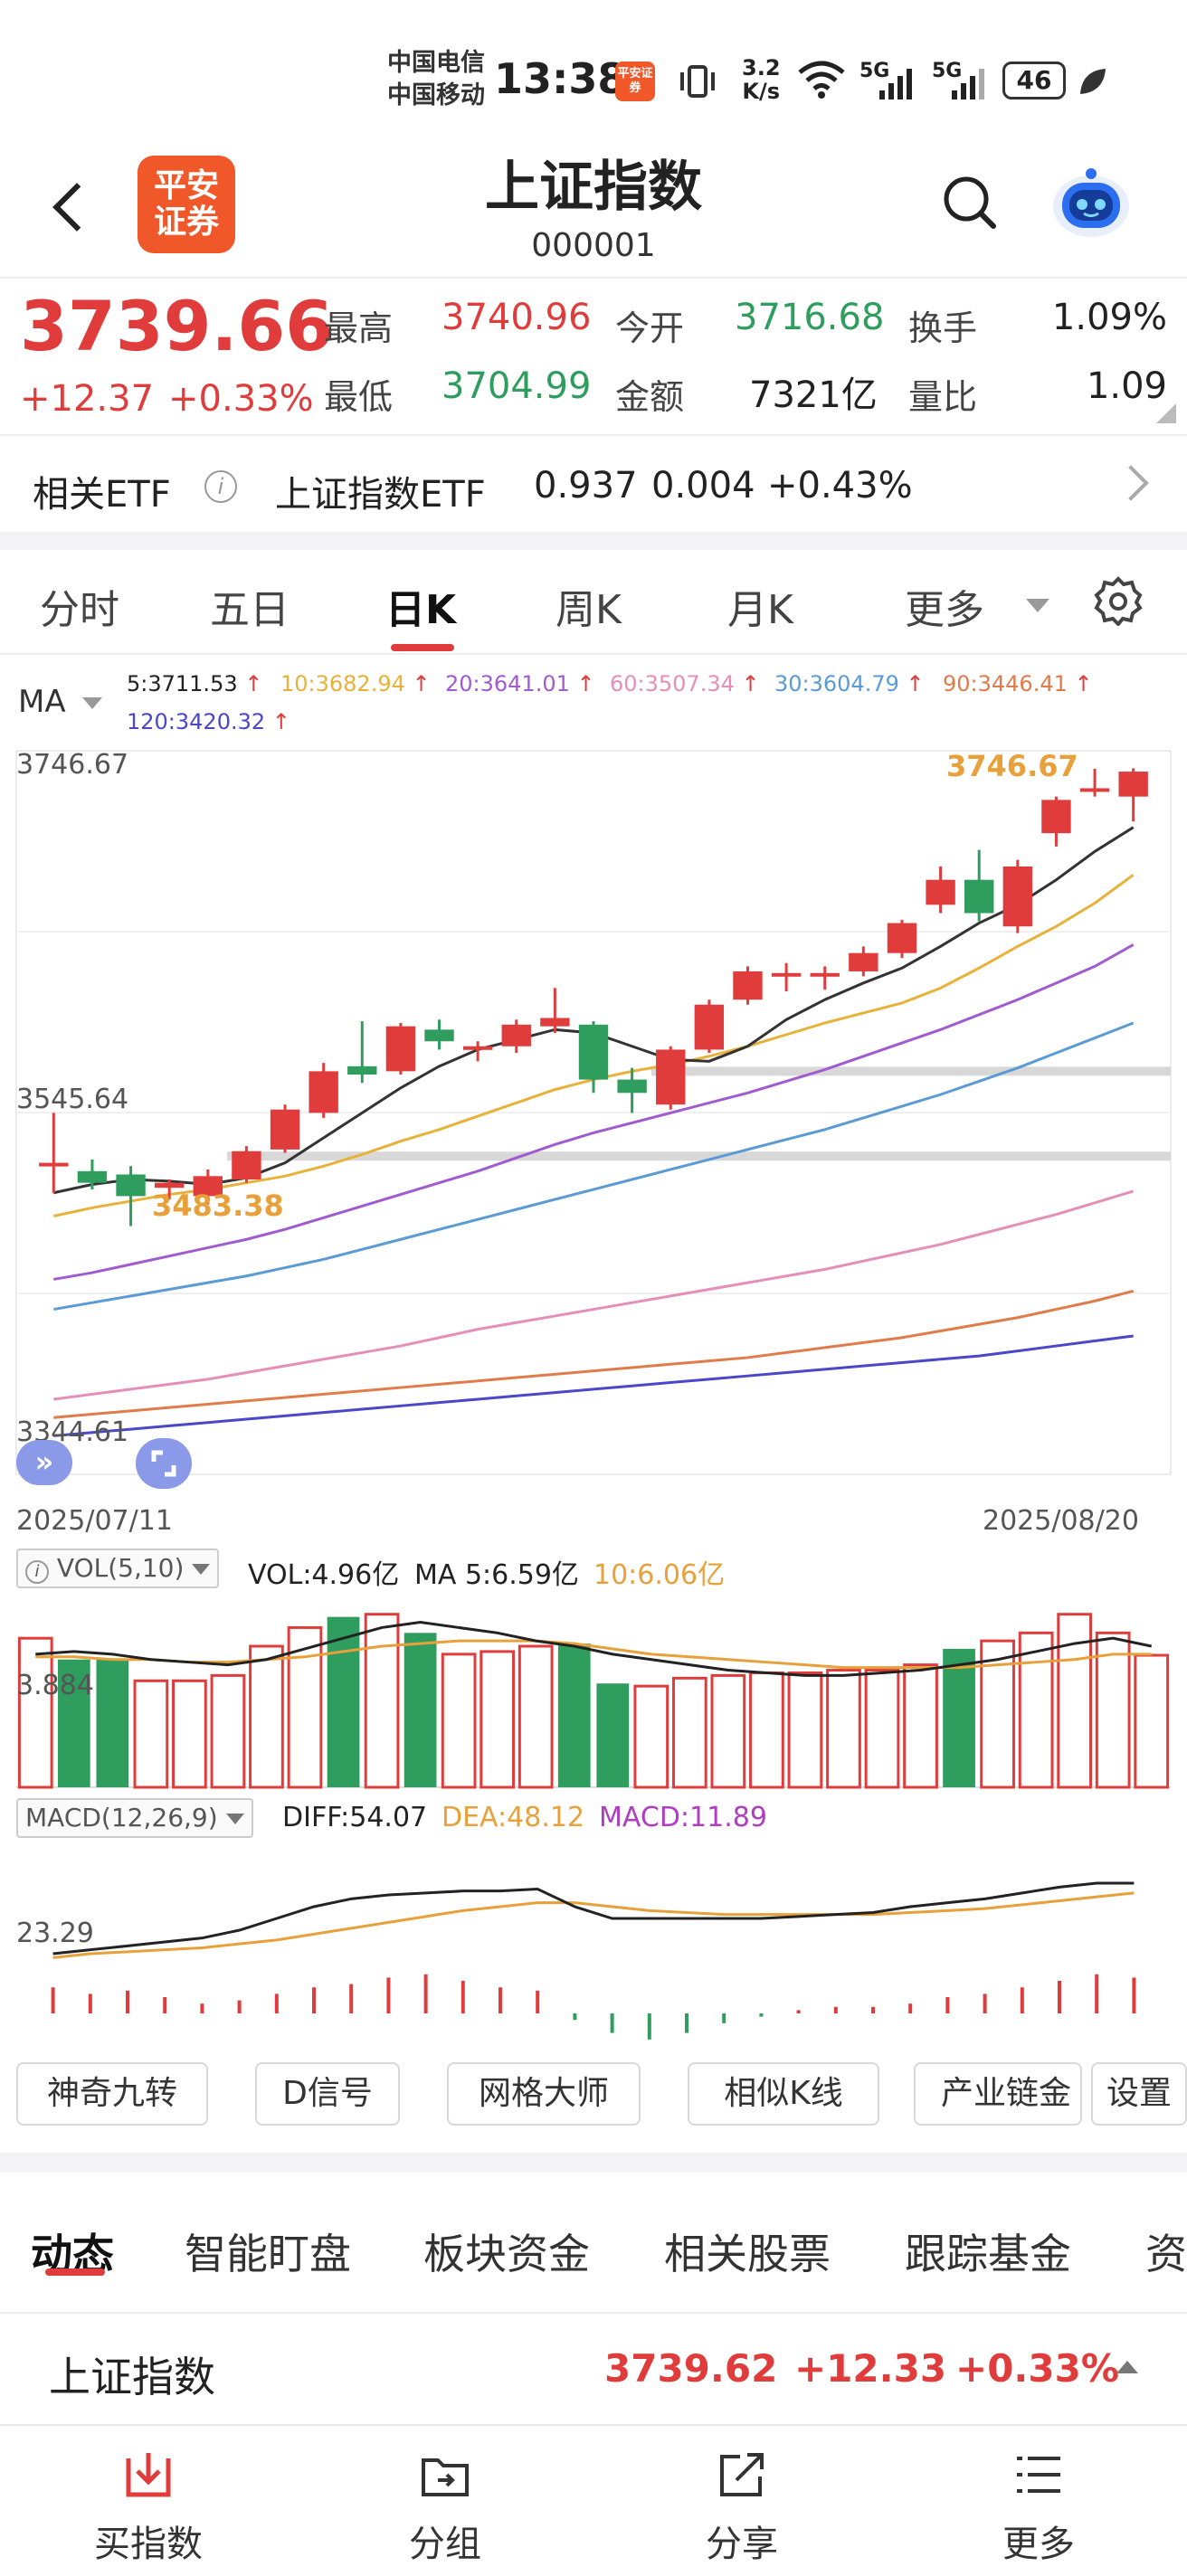 This screenshot has height=2576, width=1187. Describe the element at coordinates (1037, 2369) in the screenshot. I see `sticky-quote-change-pct: +0.33%` at that location.